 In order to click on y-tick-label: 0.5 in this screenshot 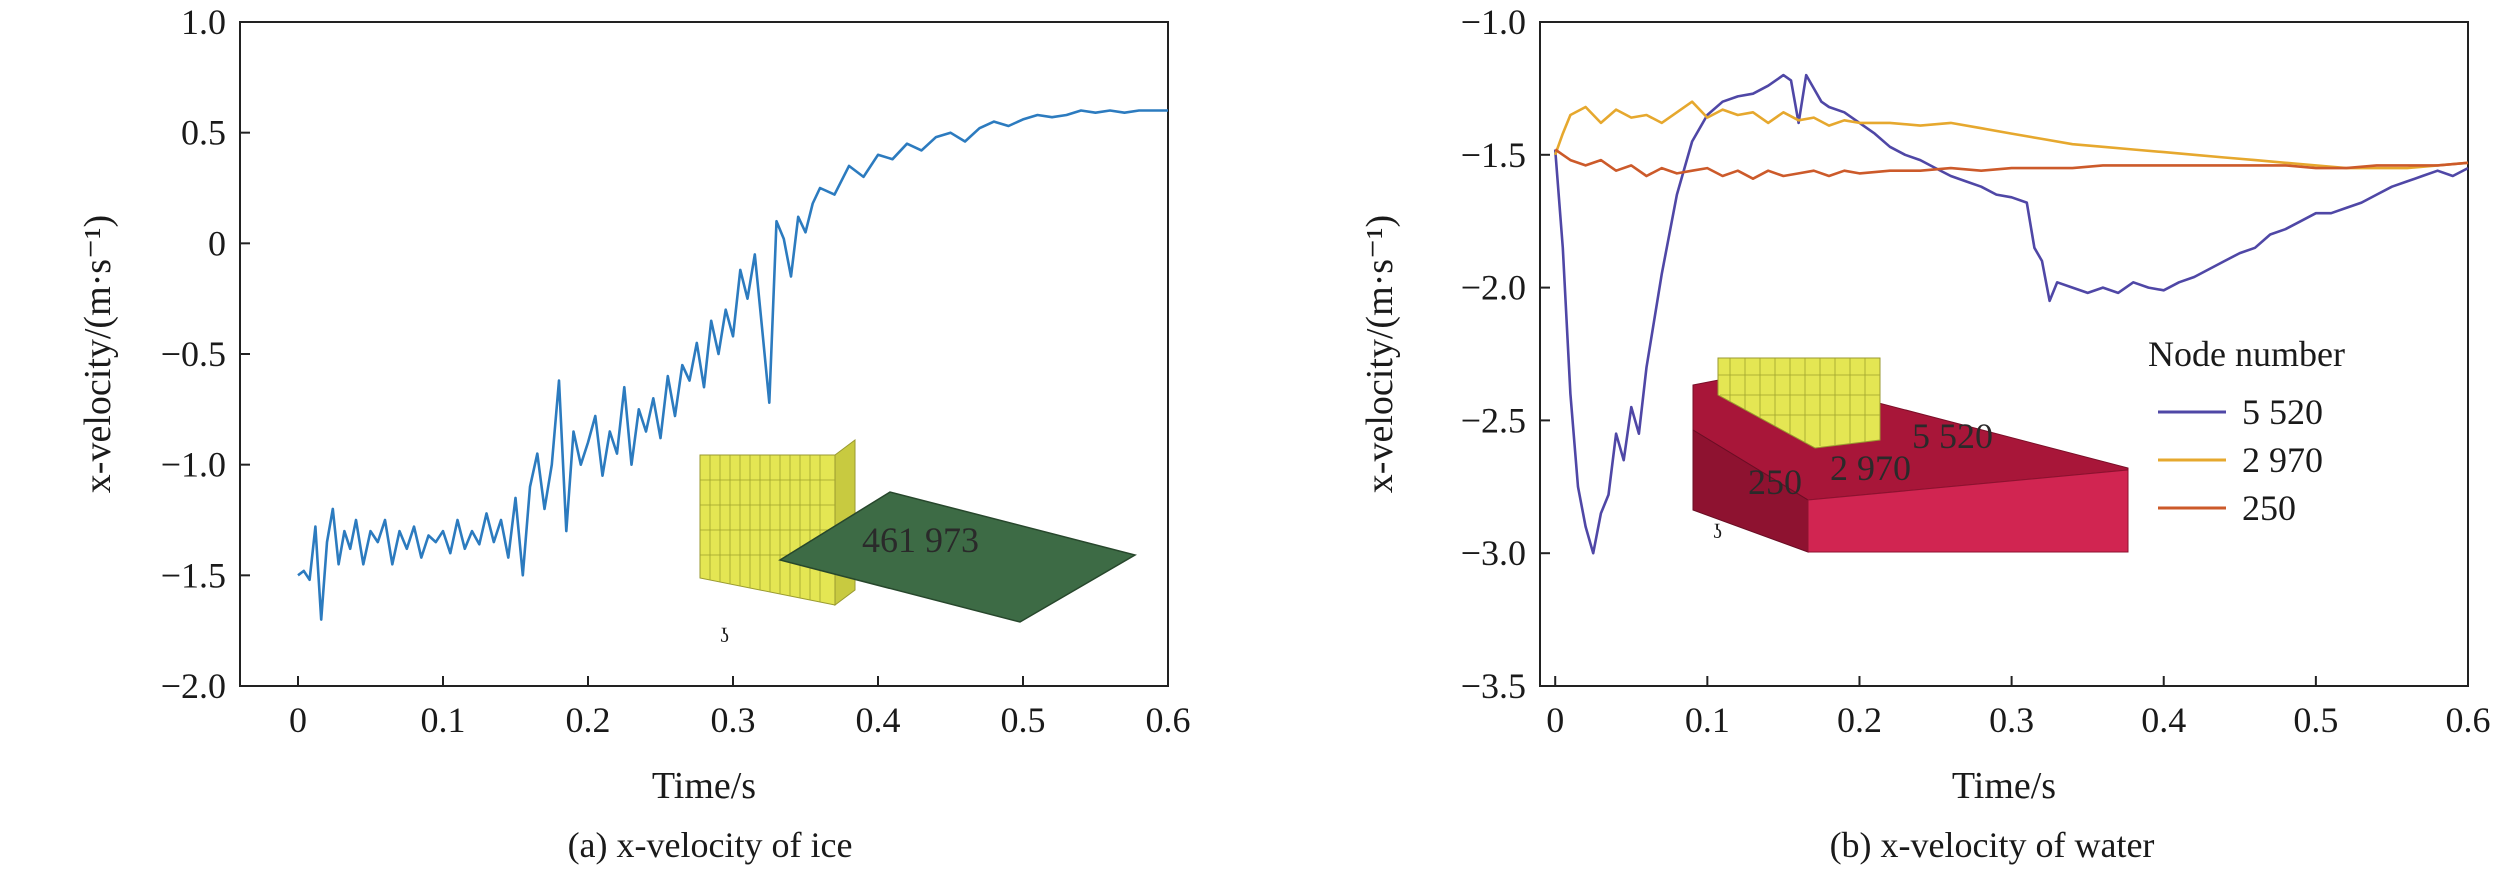, I will do `click(203, 133)`.